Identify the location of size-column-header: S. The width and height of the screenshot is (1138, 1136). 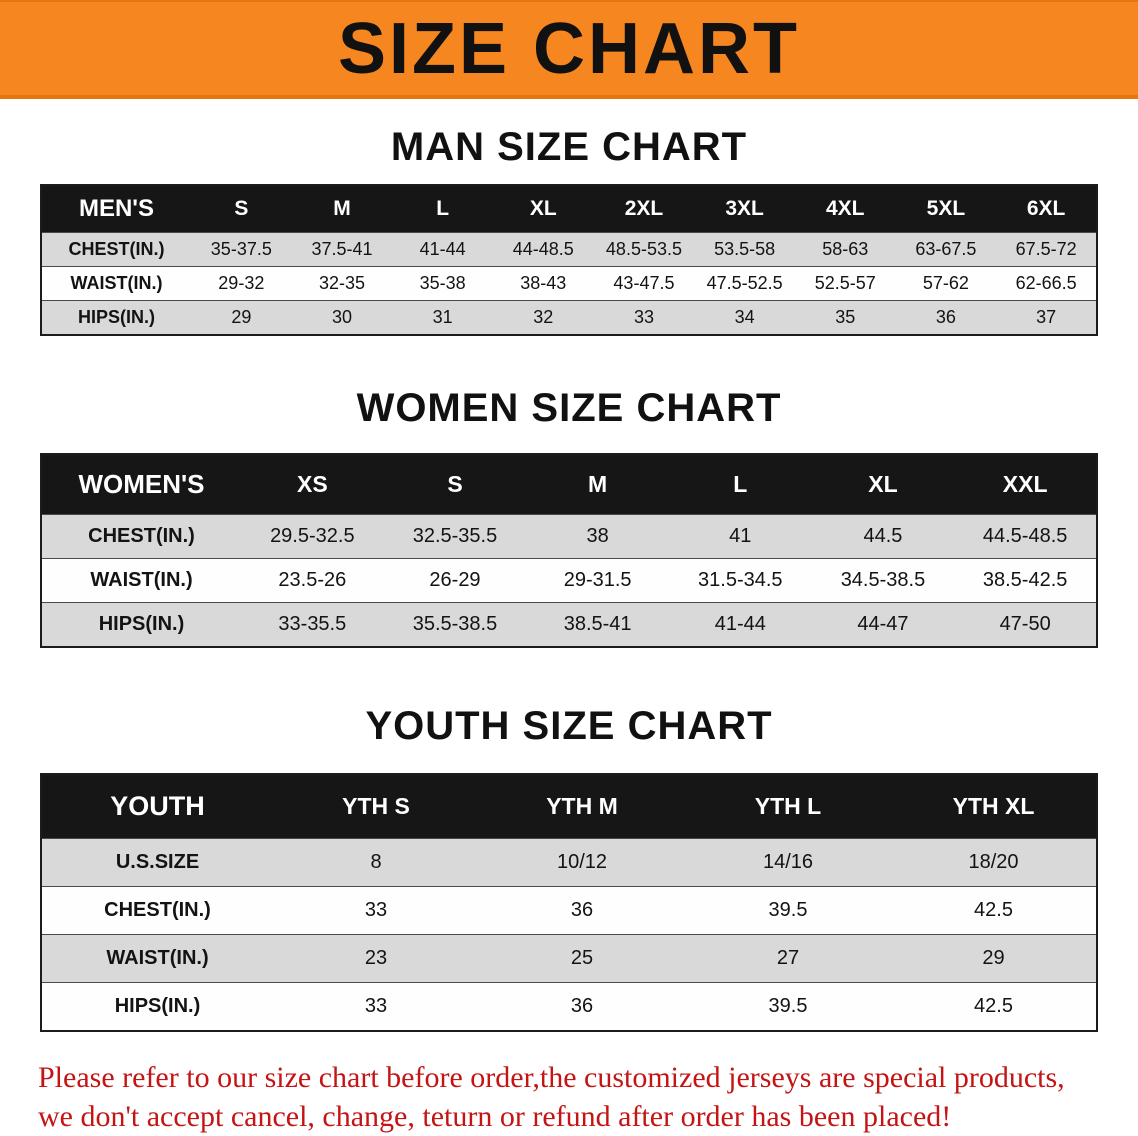
(241, 208).